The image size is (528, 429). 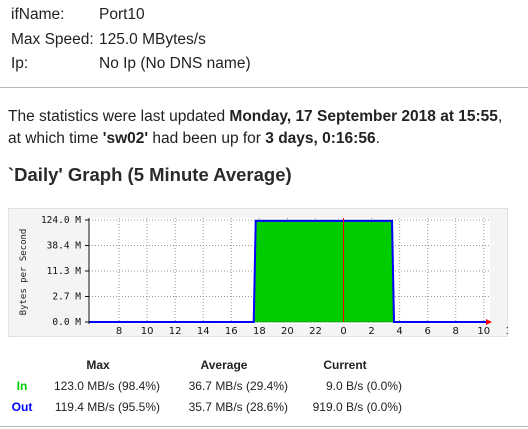 I want to click on stats-text: The statistics were last updated, so click(x=119, y=116).